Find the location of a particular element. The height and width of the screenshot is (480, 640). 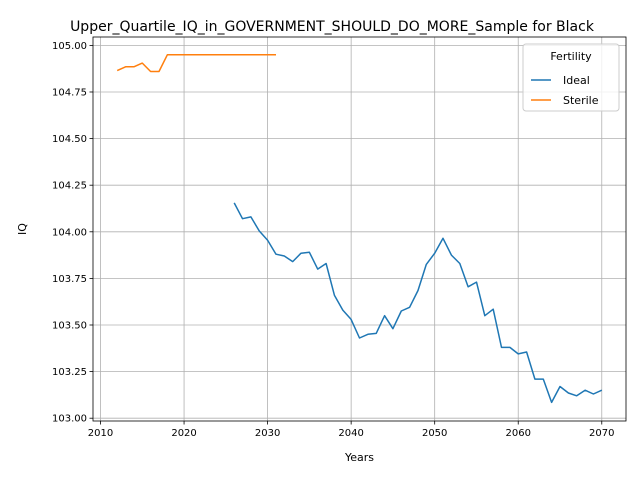

x-axis-label: Years is located at coordinates (359, 457).